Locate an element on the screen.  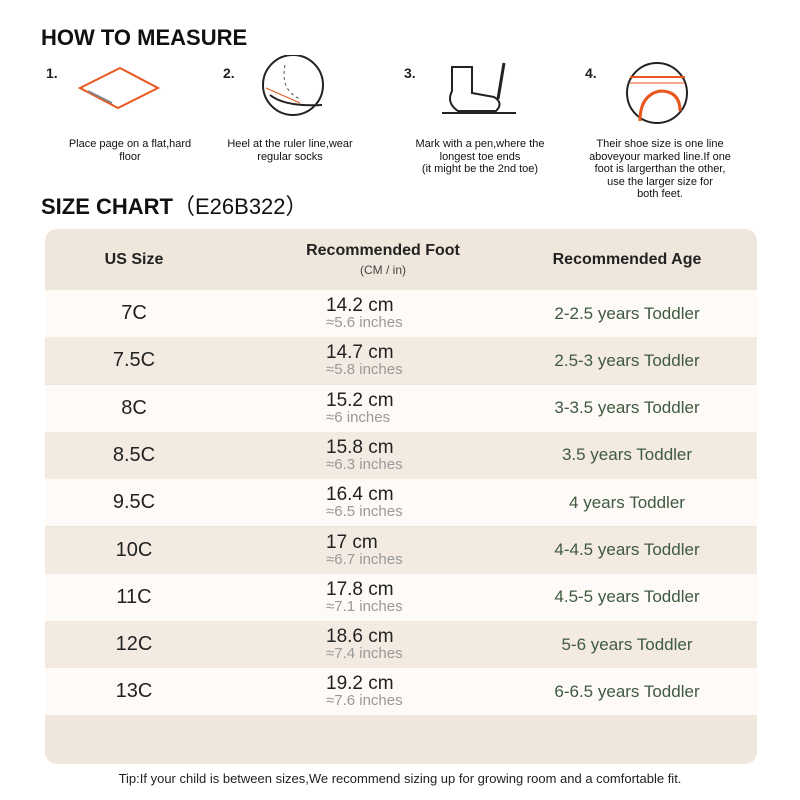
size-chart-title: SIZE CHART（E26B322） is located at coordinates (174, 205).